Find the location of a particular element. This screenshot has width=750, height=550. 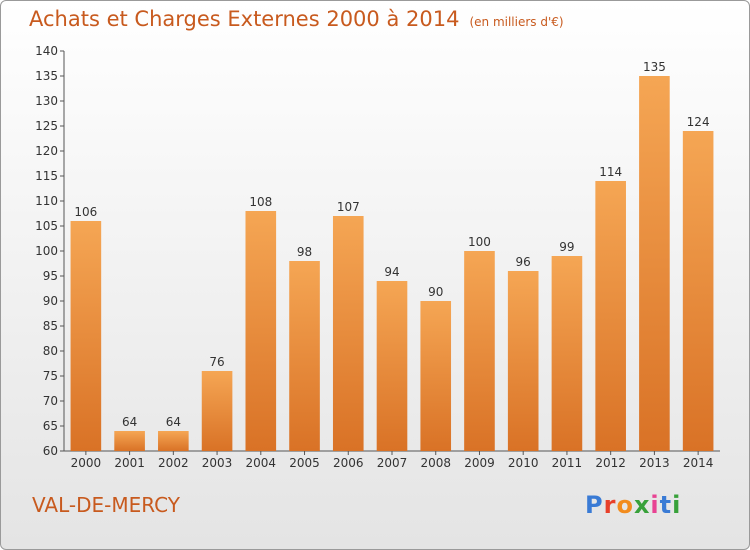

x-tick-label: 2014 is located at coordinates (698, 463).